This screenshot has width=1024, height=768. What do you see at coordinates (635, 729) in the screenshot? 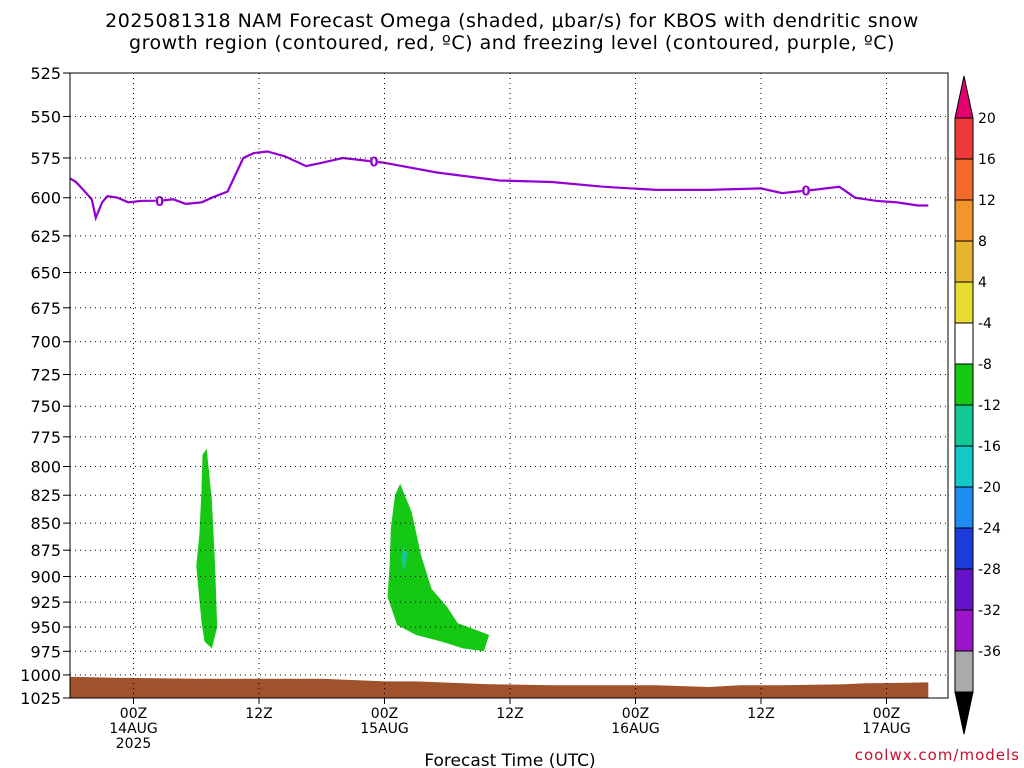
I see `x-tick-label-48-l2: 16AUG` at bounding box center [635, 729].